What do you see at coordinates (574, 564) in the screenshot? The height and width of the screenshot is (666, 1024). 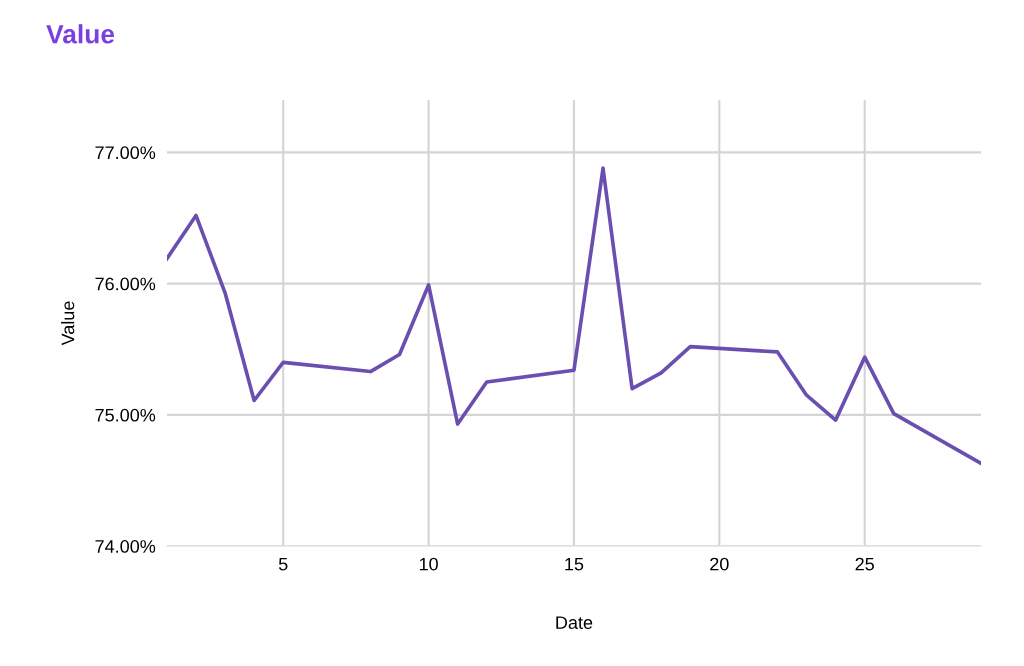 I see `x-tick-label: 15` at bounding box center [574, 564].